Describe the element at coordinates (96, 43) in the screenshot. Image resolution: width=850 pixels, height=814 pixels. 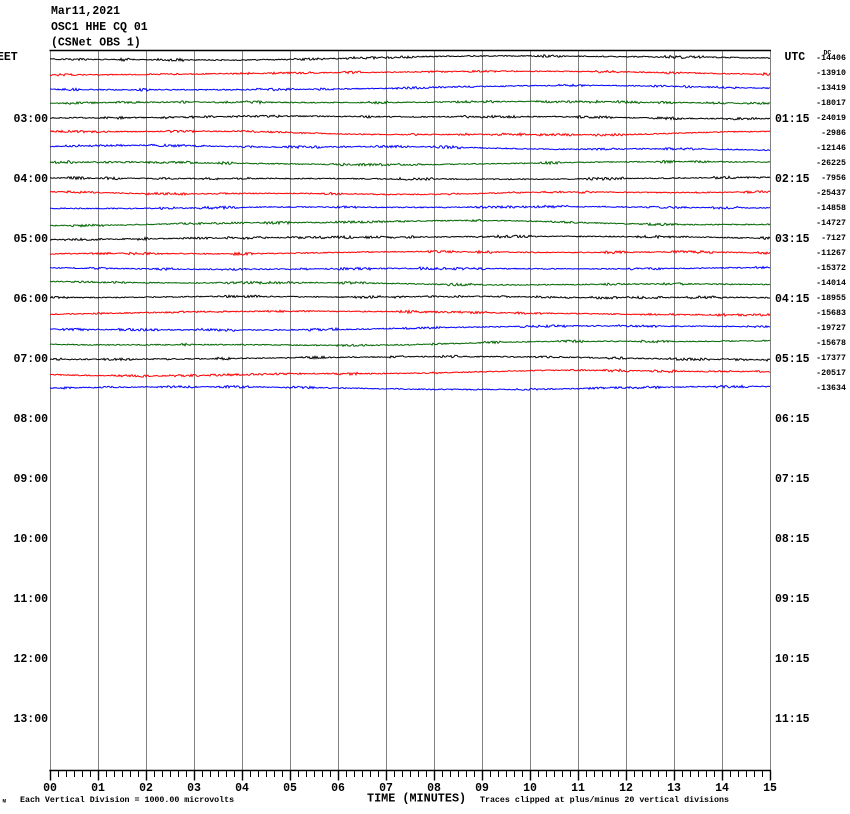
I see `svg-text: (CSNet OBS 1)` at that location.